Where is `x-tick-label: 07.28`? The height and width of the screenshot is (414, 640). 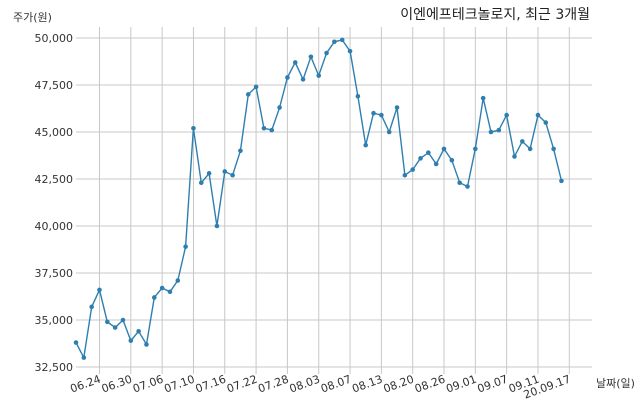 x-tick-label: 07.28 is located at coordinates (273, 384).